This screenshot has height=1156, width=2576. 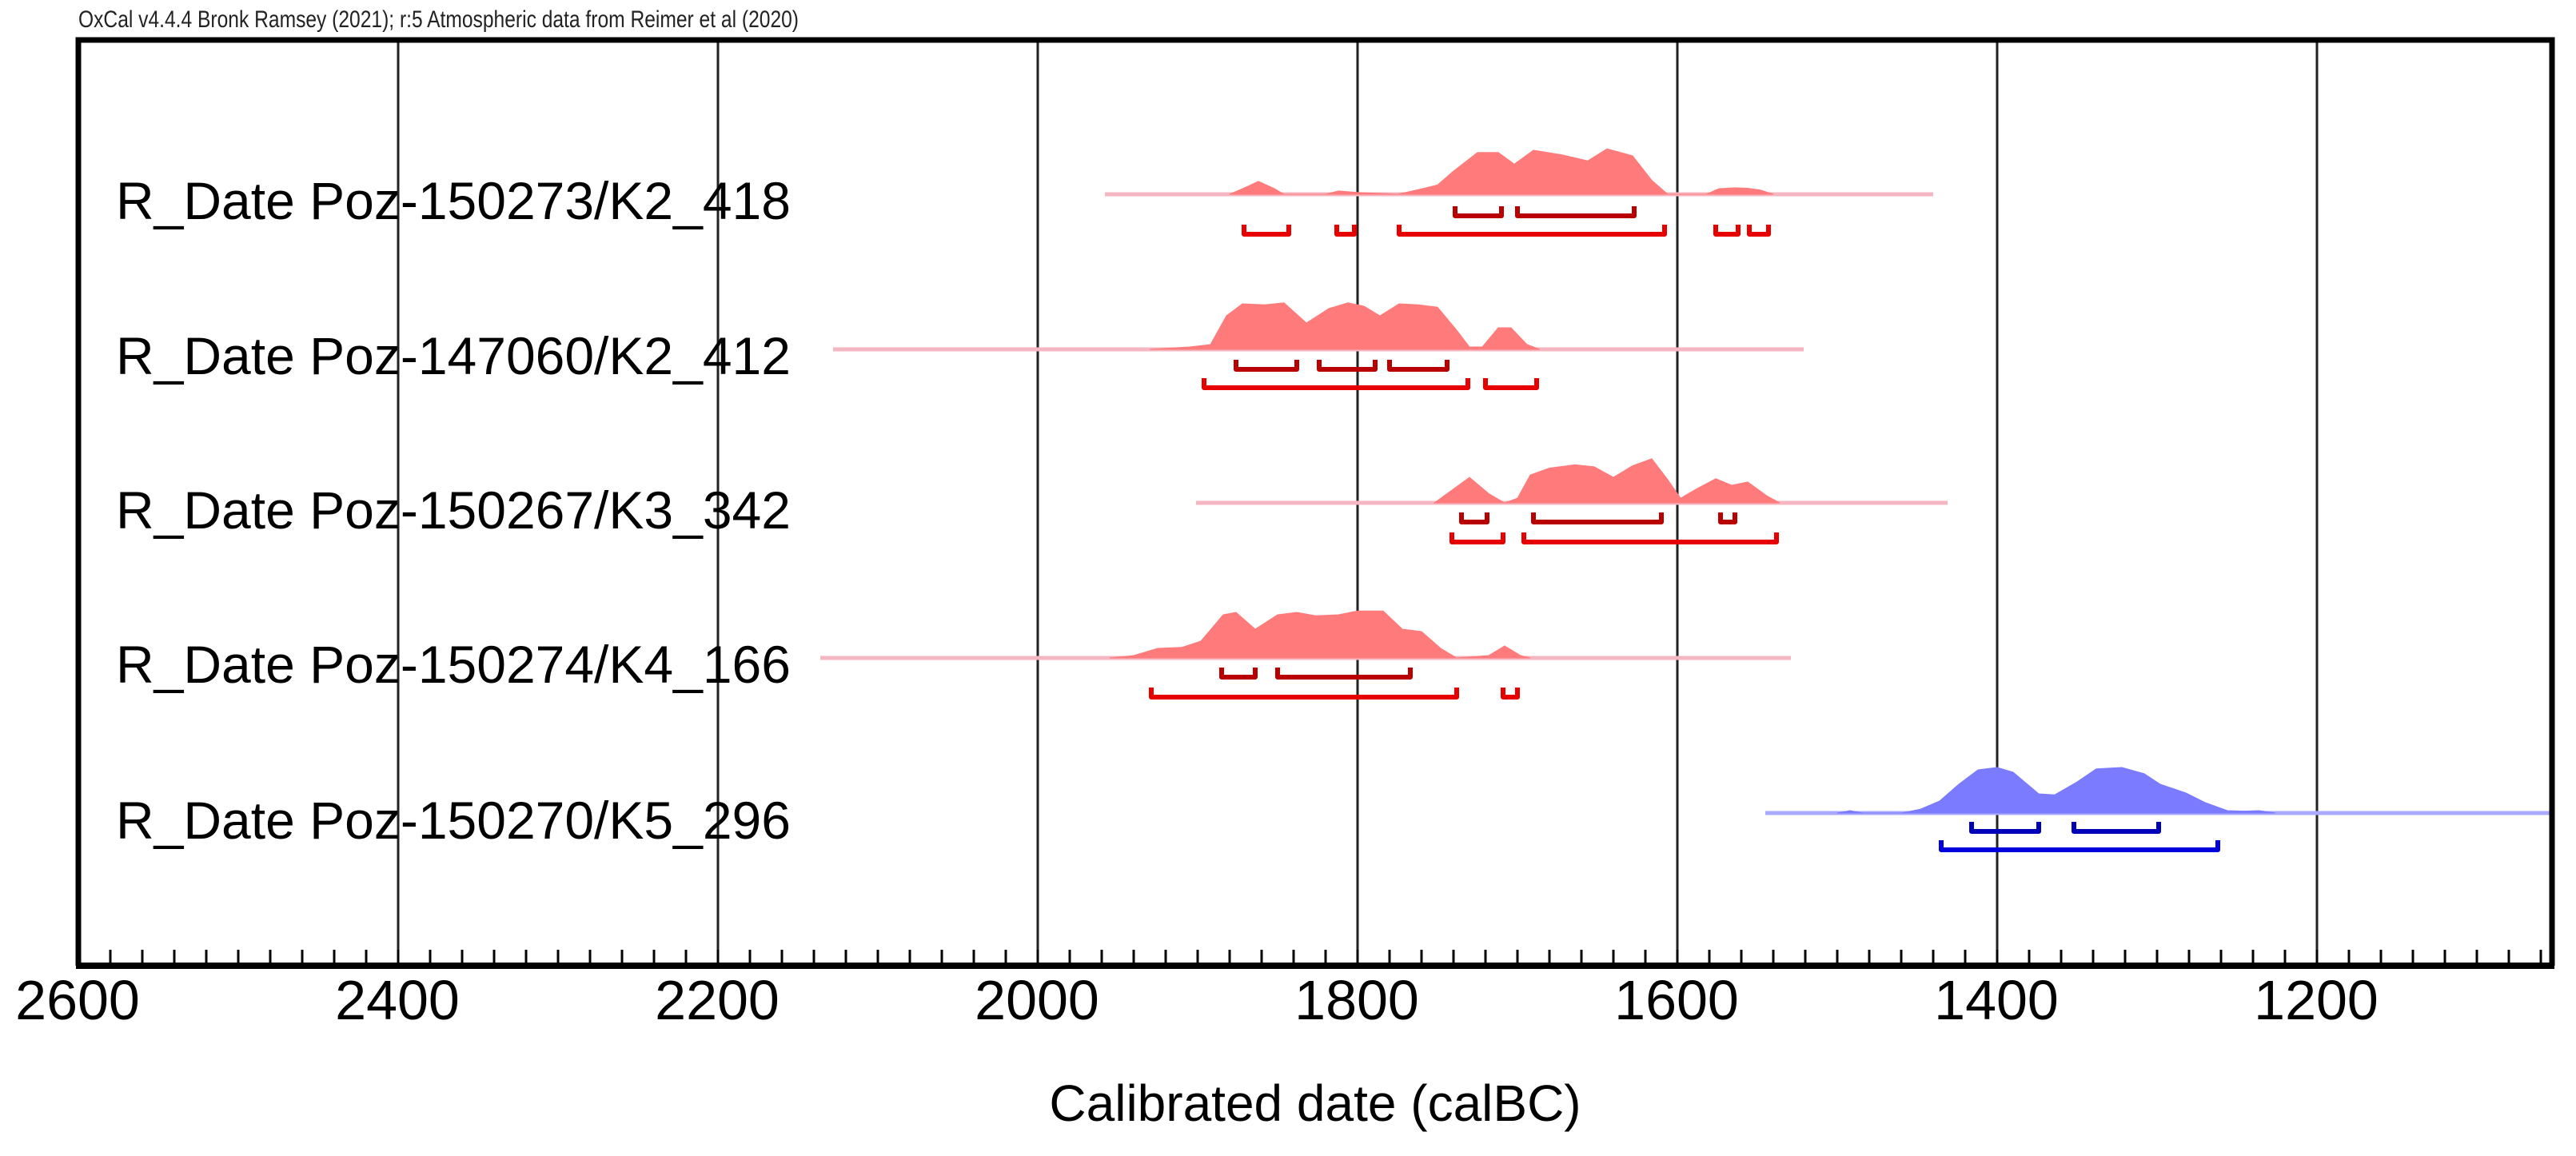 What do you see at coordinates (2316, 1000) in the screenshot?
I see `tick-label-1200: 1200` at bounding box center [2316, 1000].